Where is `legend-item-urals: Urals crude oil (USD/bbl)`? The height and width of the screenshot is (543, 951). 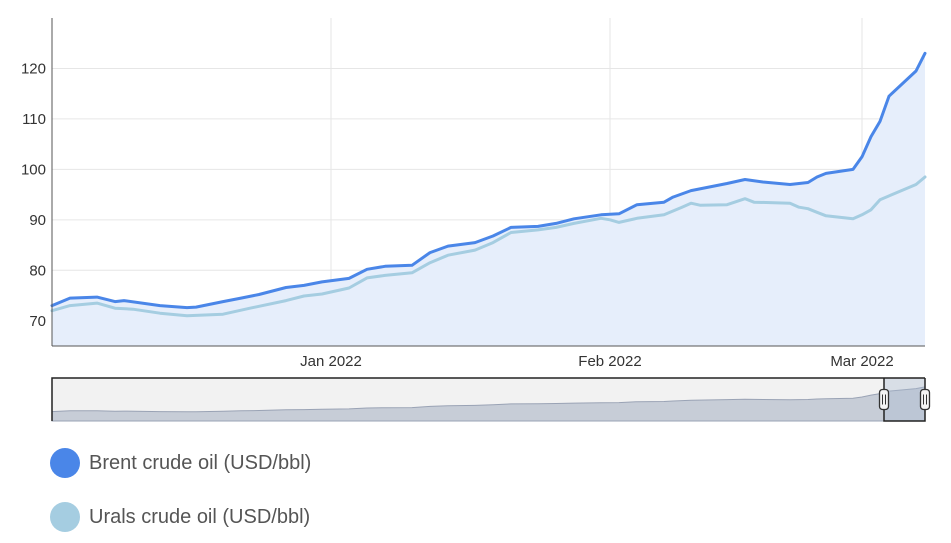
legend-item-urals: Urals crude oil (USD/bbl) is located at coordinates (180, 517).